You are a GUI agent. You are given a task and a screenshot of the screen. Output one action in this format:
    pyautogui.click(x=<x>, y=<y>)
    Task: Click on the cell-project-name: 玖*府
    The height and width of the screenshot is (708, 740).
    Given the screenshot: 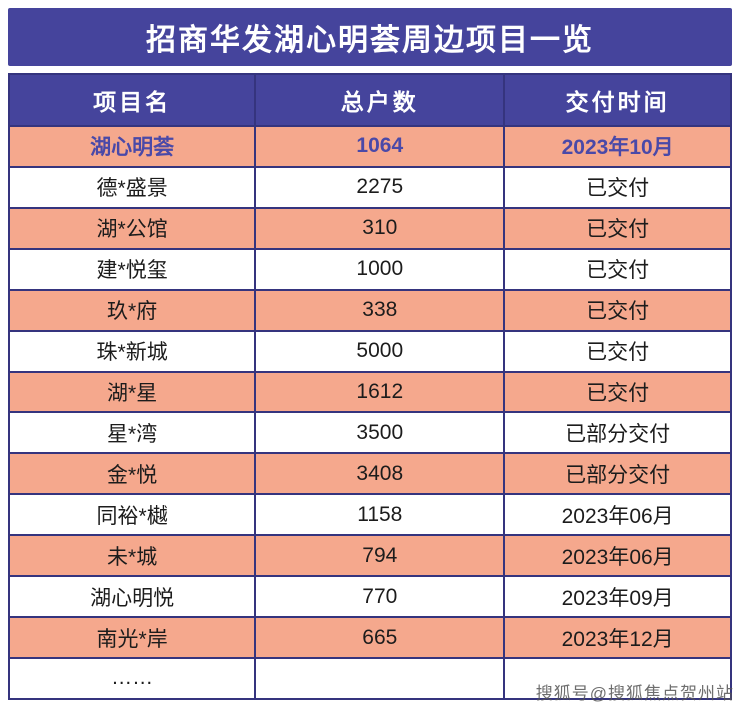 What is the action you would take?
    pyautogui.click(x=133, y=309)
    